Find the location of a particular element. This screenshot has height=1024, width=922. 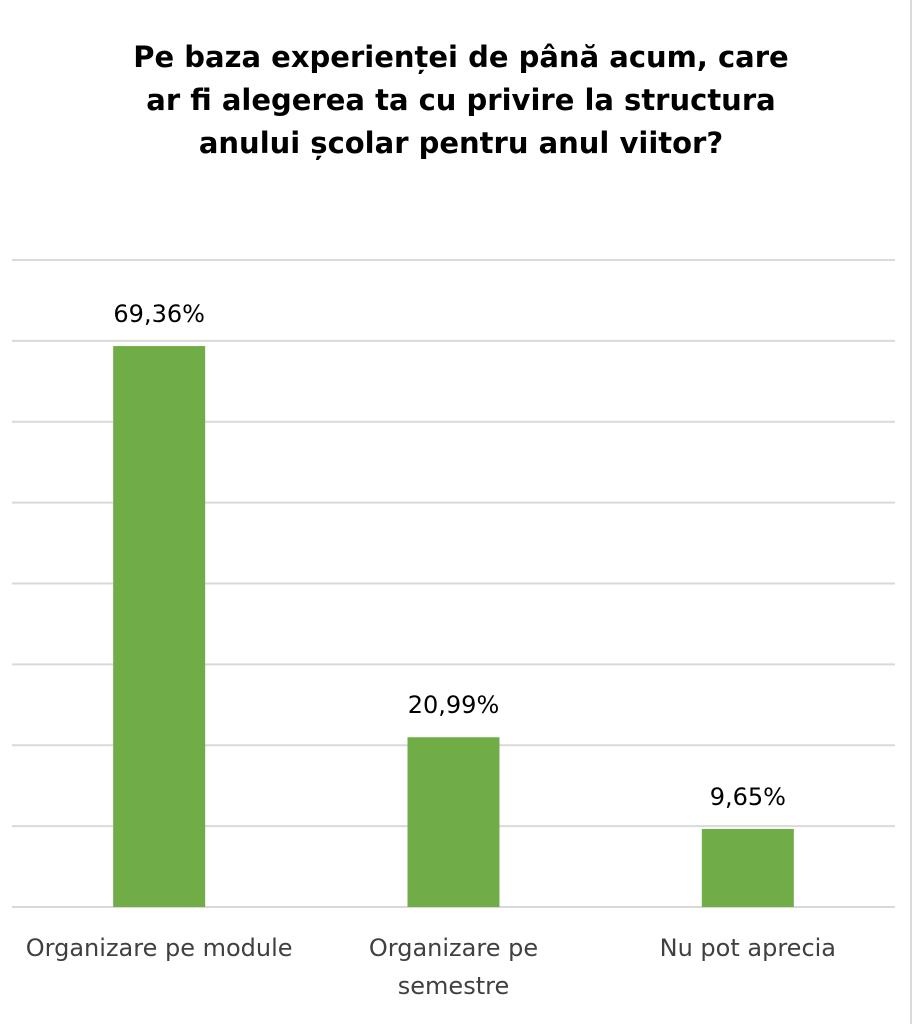

data-label: 69,36% is located at coordinates (159, 314).